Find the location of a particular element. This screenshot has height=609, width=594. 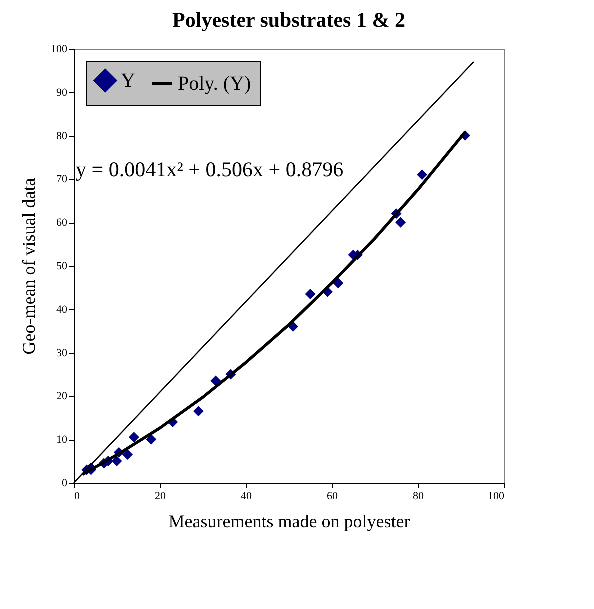

y-tick-label: 10 is located at coordinates (62, 440).